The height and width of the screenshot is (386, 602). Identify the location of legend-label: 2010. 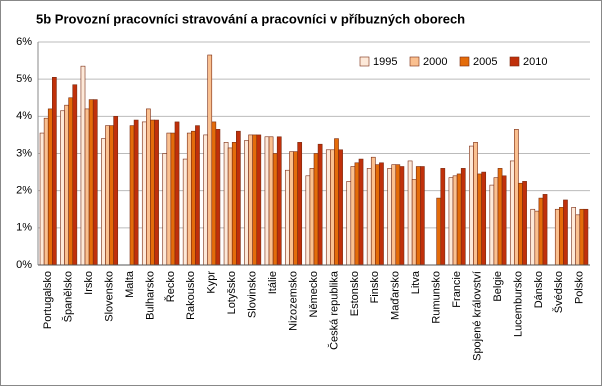
(535, 62).